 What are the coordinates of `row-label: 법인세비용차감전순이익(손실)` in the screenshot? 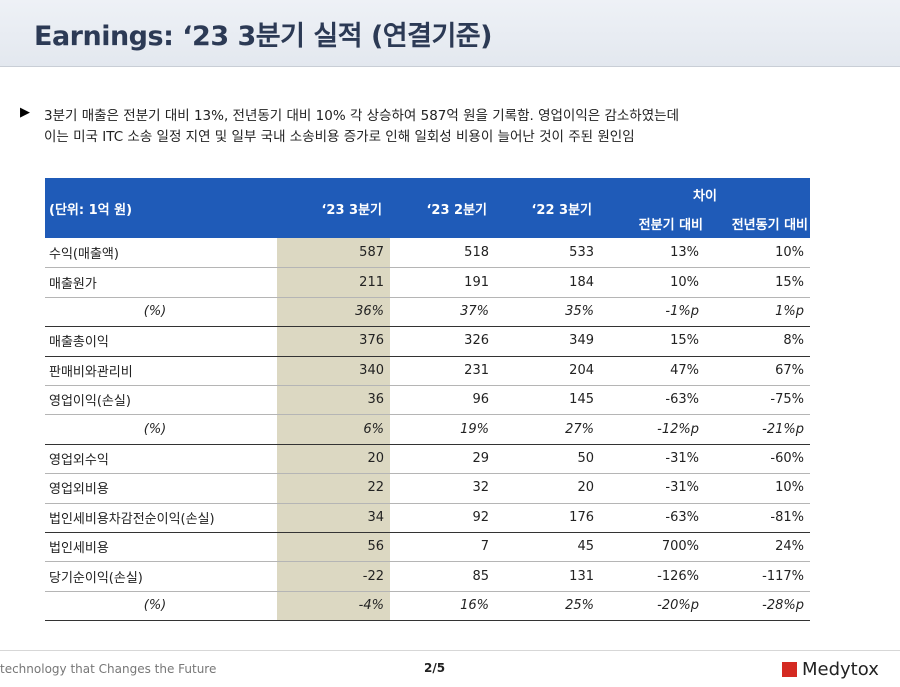 It's located at (132, 519).